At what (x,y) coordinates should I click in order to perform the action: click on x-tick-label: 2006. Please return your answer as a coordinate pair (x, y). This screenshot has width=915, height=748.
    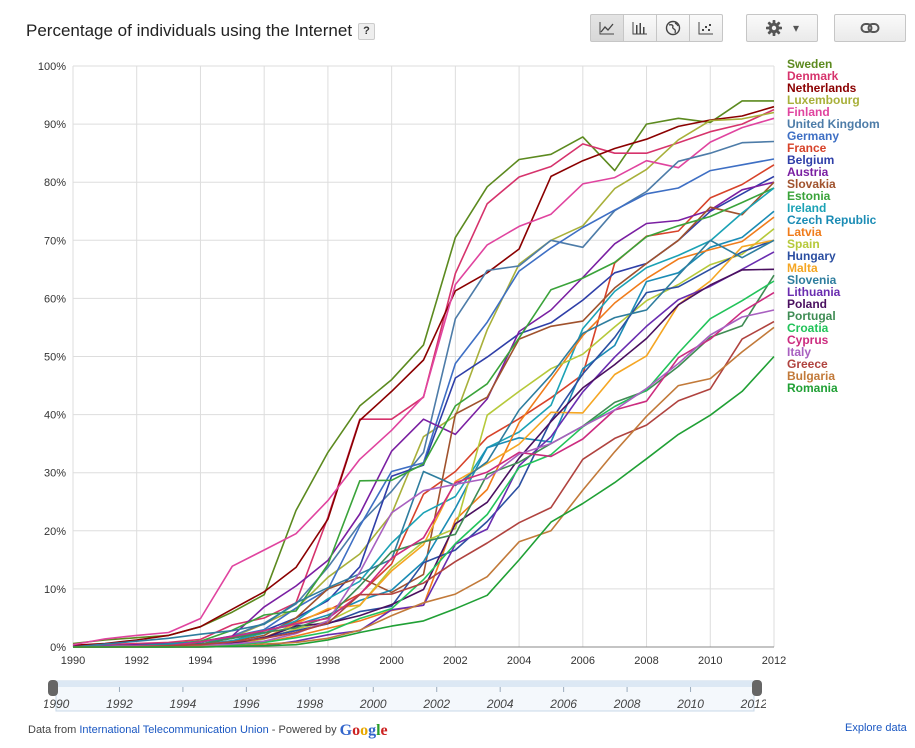
    Looking at the image, I should click on (583, 661).